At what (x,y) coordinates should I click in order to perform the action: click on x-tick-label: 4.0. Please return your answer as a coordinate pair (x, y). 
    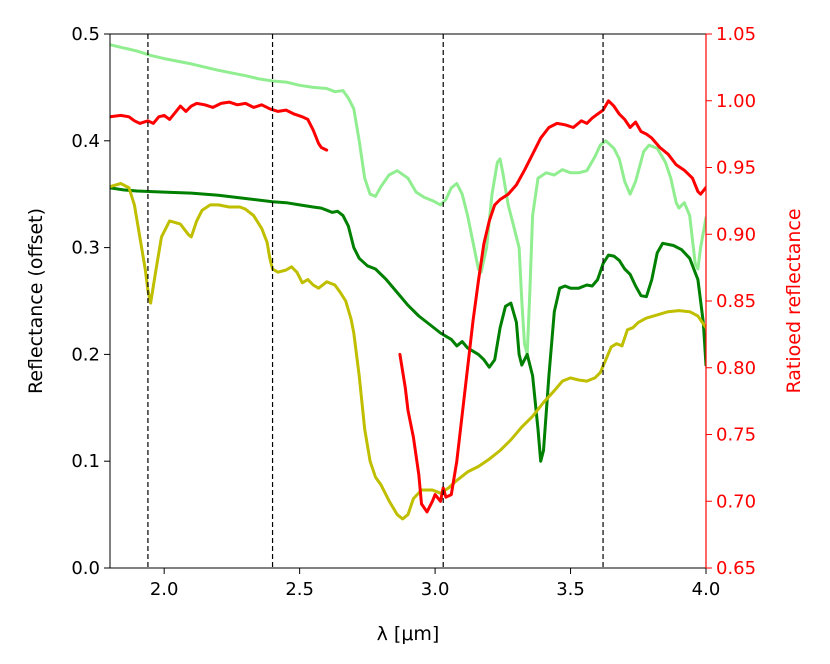
    Looking at the image, I should click on (706, 589).